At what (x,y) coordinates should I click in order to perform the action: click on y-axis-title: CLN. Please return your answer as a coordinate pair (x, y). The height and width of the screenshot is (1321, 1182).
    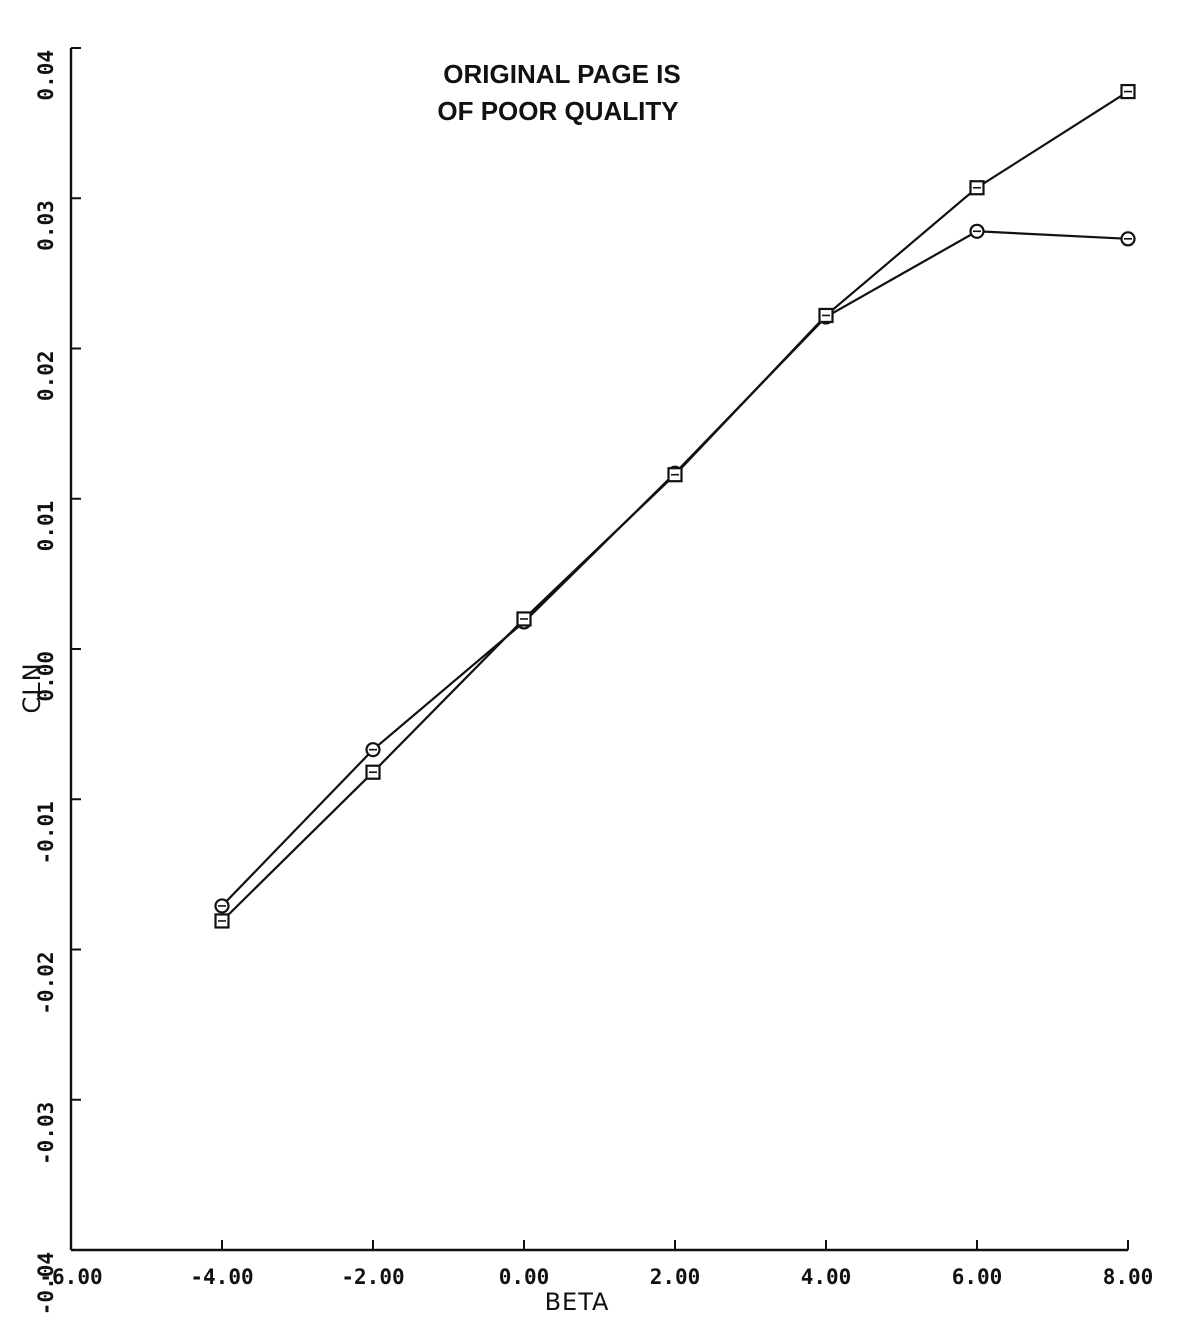
    Looking at the image, I should click on (32, 687).